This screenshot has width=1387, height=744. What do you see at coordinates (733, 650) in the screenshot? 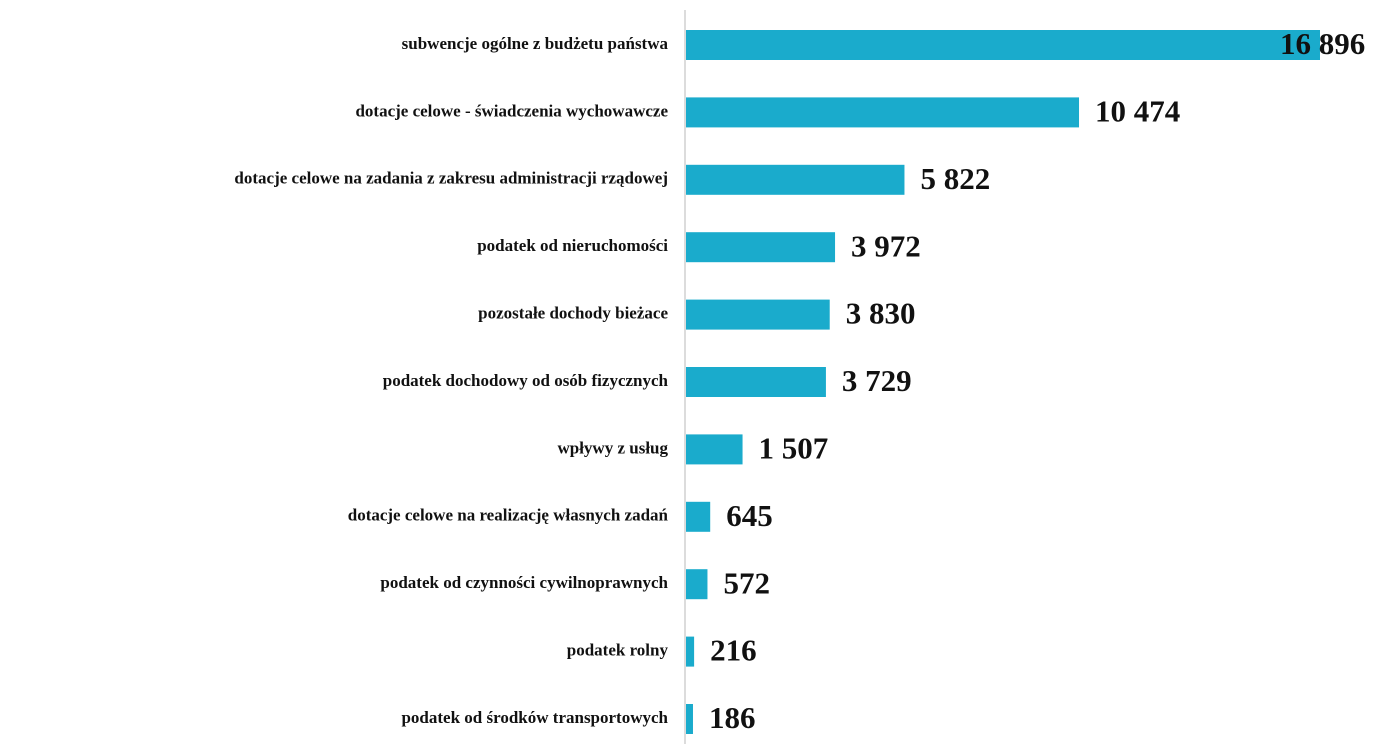
I see `value-label: 216` at bounding box center [733, 650].